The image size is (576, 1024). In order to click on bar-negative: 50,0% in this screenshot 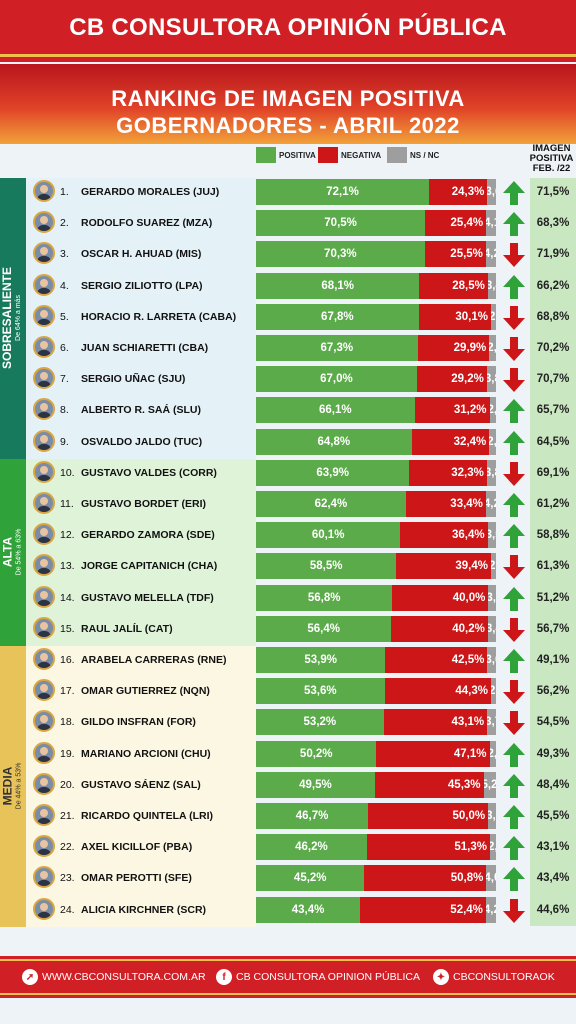, I will do `click(428, 816)`.